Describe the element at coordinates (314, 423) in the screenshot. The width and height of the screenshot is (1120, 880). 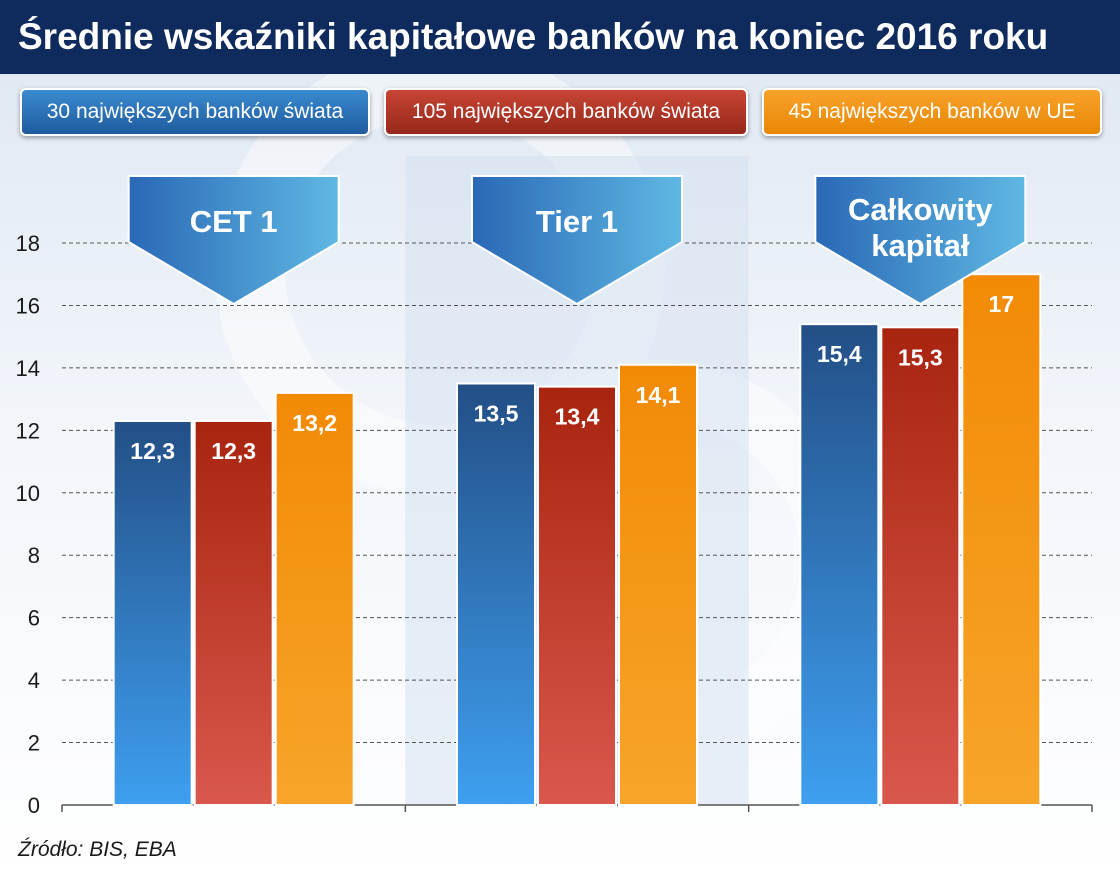
I see `bar-value-label: 13,2` at that location.